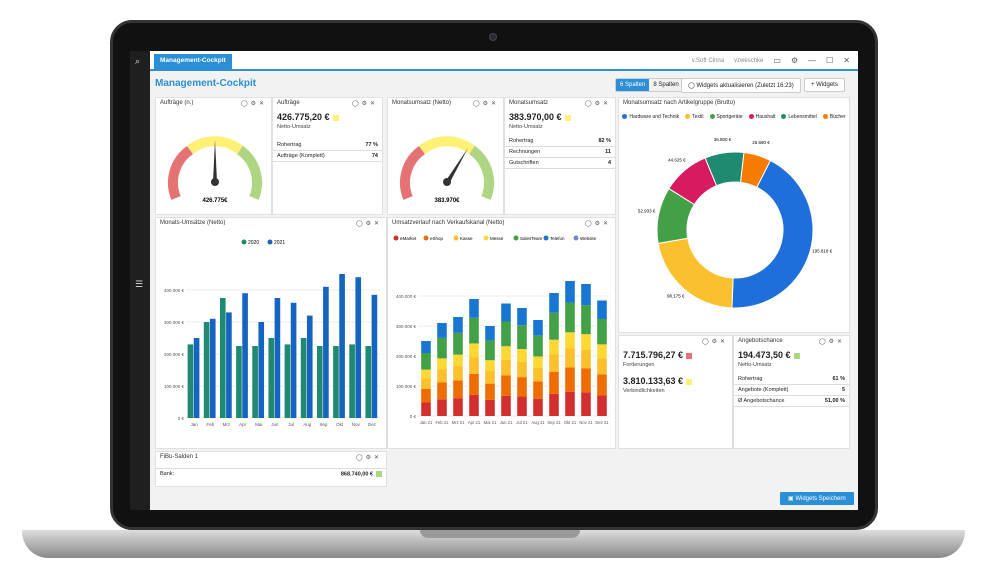 This screenshot has height=567, width=1000. Describe the element at coordinates (138, 61) in the screenshot. I see `search-icon: ⌕` at that location.